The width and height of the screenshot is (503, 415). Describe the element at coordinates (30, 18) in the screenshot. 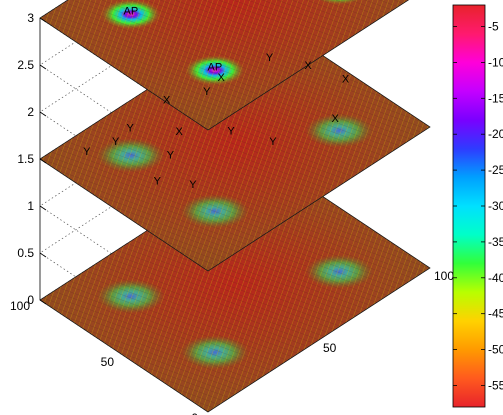

I see `z-tick-label: 3` at that location.